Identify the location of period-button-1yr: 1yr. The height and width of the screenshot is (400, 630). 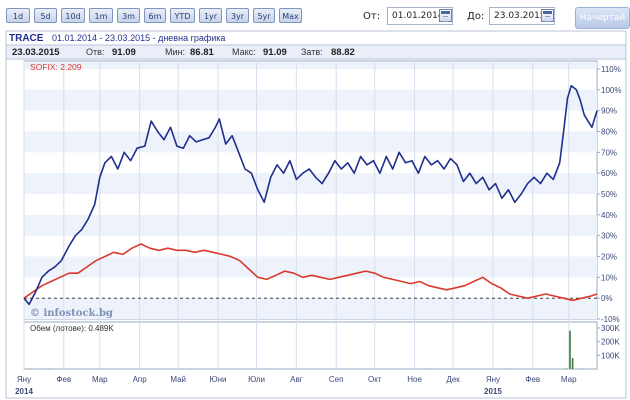
(210, 15).